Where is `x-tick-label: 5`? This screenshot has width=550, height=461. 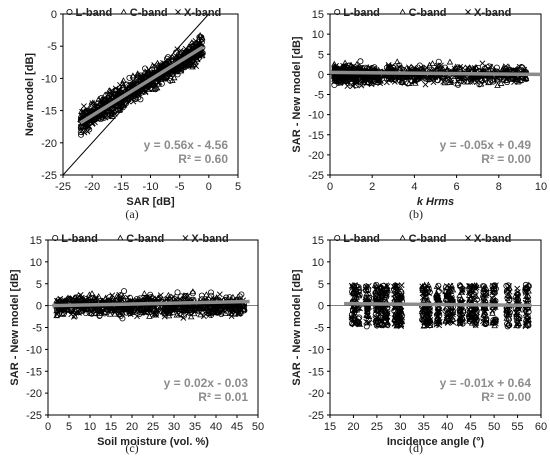 x-tick-label: 5 is located at coordinates (69, 427).